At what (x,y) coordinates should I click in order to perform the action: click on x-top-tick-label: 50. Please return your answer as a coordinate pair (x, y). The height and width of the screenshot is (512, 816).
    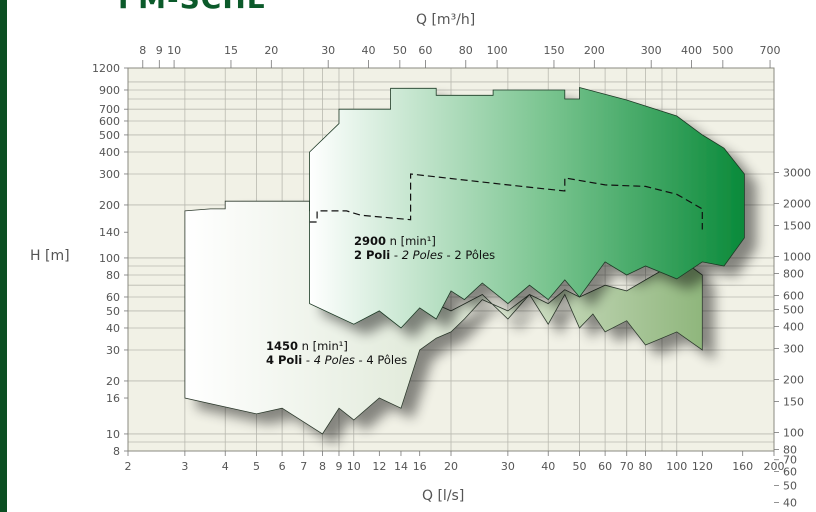
    Looking at the image, I should click on (400, 50).